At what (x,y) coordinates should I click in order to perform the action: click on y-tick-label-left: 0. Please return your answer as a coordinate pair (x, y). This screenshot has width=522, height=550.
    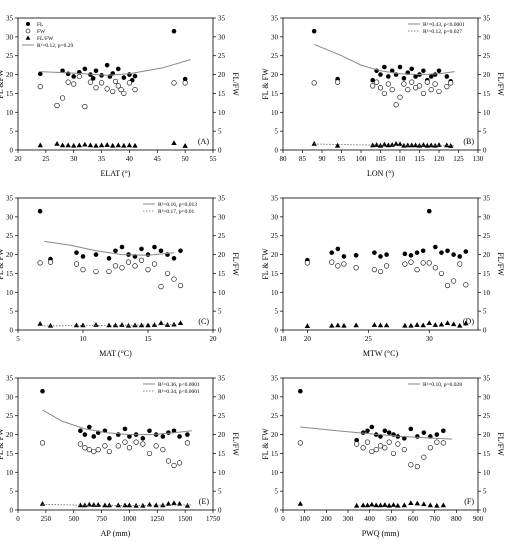
    Looking at the image, I should click on (277, 331).